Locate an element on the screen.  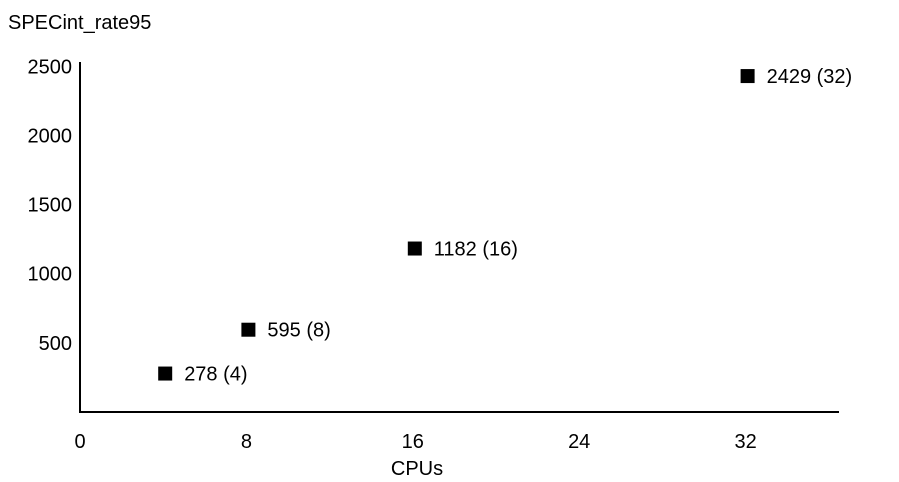
x-tick-label: 8 is located at coordinates (246, 442).